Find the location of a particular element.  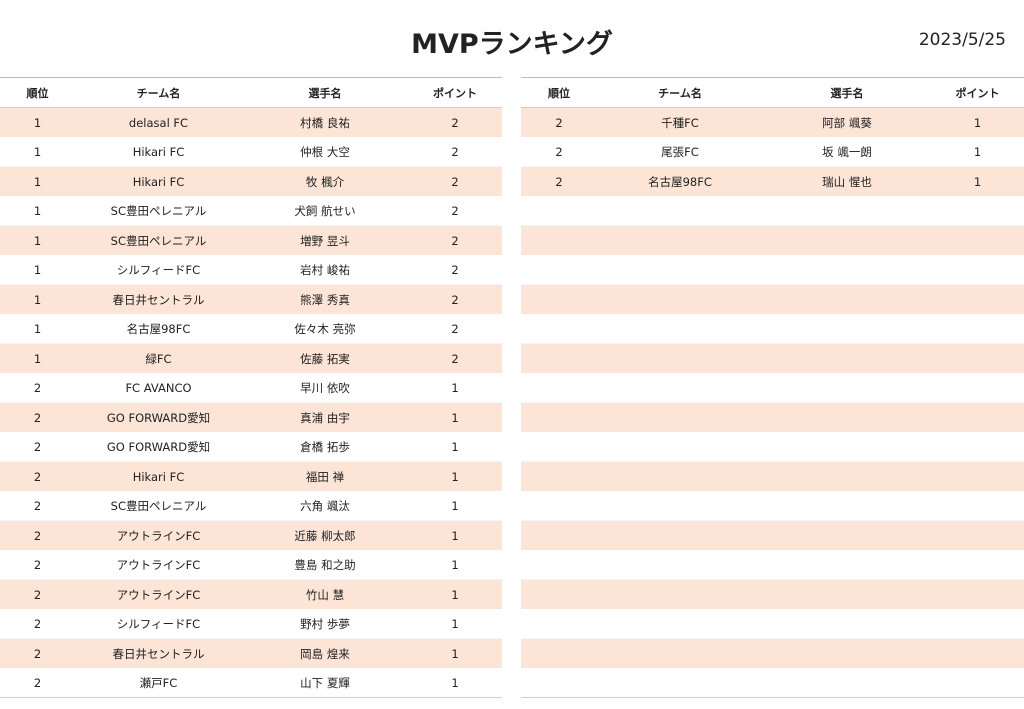

player-cell: 瑞山 惺也 is located at coordinates (847, 181).